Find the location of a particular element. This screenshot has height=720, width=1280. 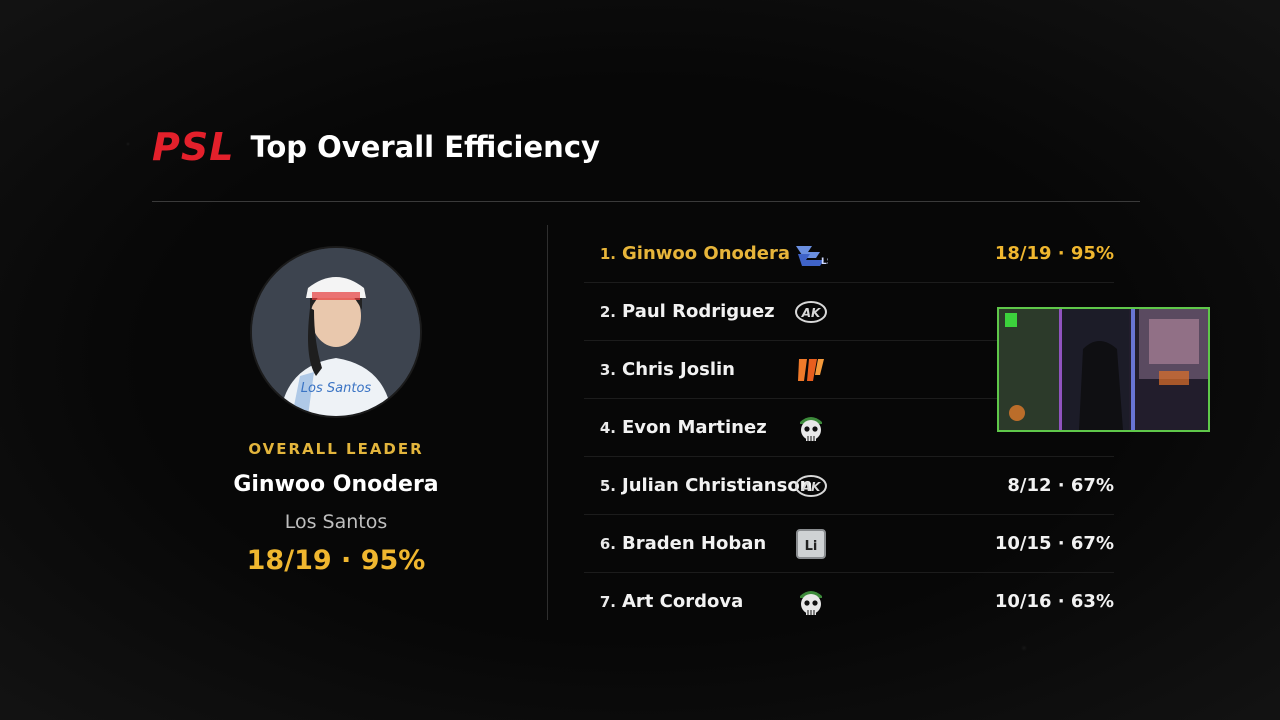

leader-stat: 18/19 · 95% is located at coordinates (336, 560).